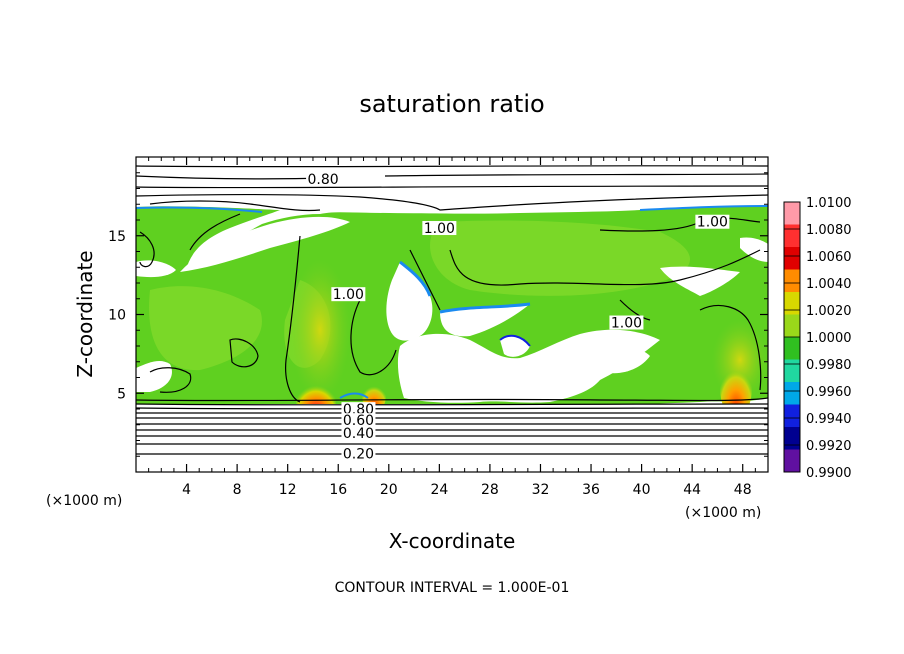 This screenshot has width=904, height=654. What do you see at coordinates (237, 490) in the screenshot?
I see `x-tick-label: 8` at bounding box center [237, 490].